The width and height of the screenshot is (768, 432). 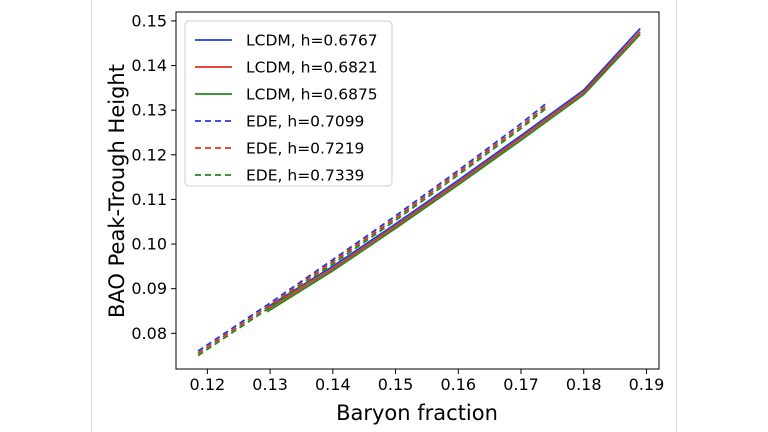 What do you see at coordinates (647, 384) in the screenshot?
I see `x-tick-label-7: 0.19` at bounding box center [647, 384].